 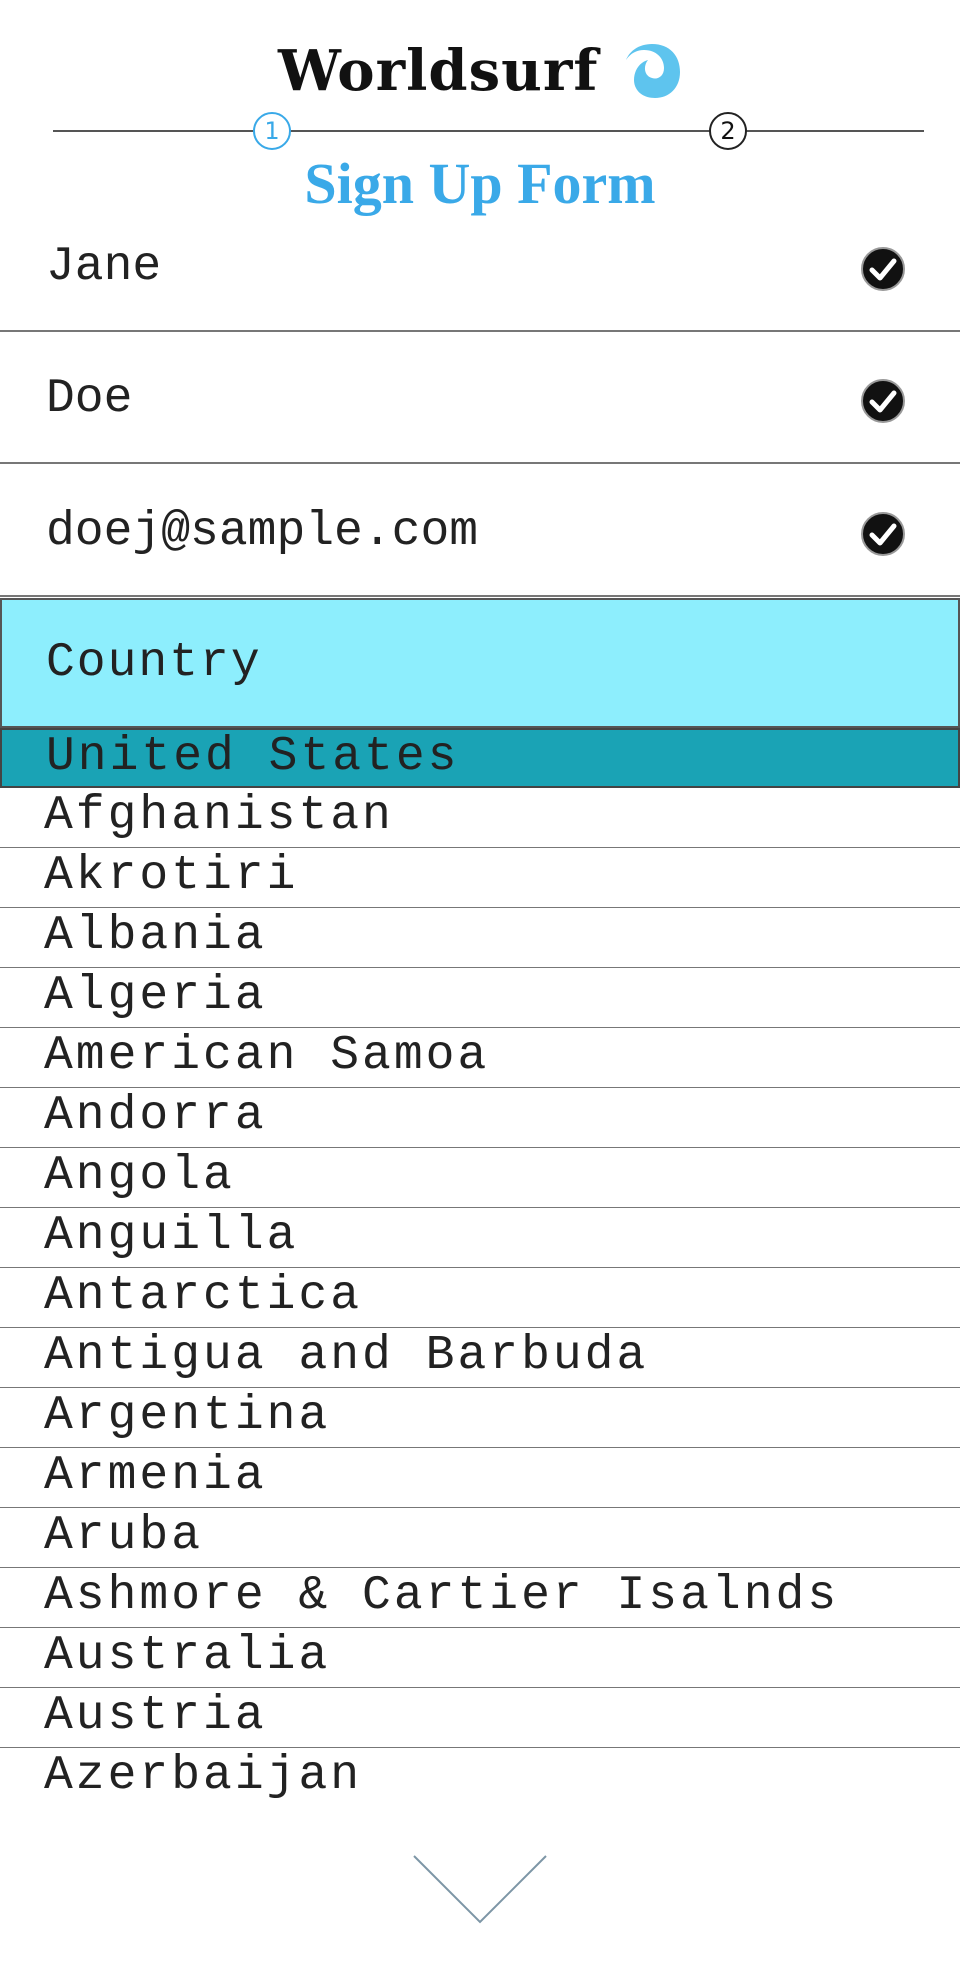 I want to click on brand: Worldsurf, so click(x=480, y=73).